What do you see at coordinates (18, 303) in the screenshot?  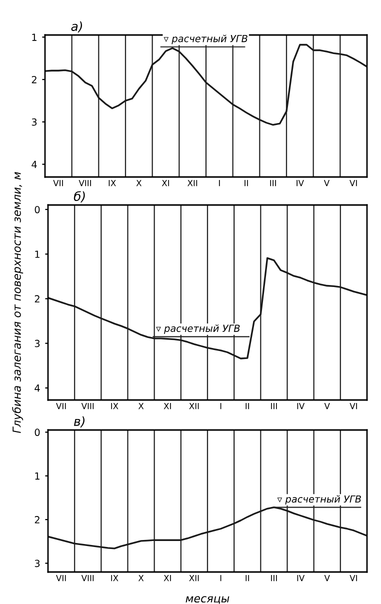 I see `y-axis-title: Глубина залегания от поверхности земли, м` at bounding box center [18, 303].